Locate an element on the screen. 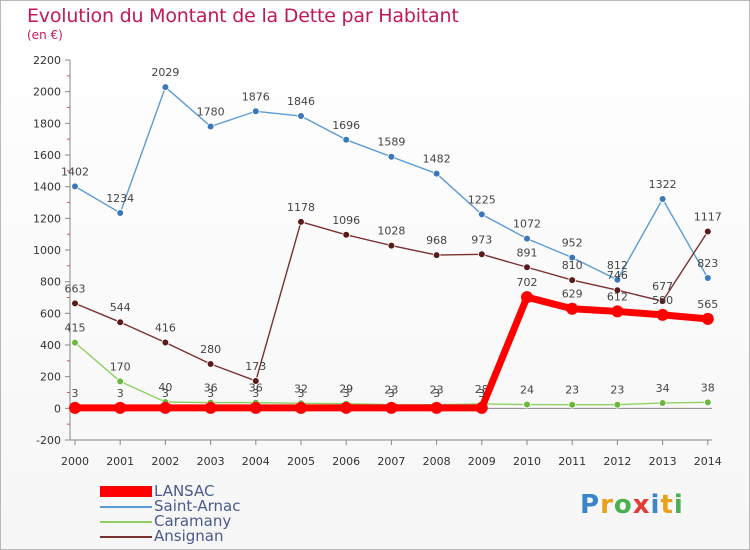  legend-label-ansignan: Ansignan is located at coordinates (189, 536).